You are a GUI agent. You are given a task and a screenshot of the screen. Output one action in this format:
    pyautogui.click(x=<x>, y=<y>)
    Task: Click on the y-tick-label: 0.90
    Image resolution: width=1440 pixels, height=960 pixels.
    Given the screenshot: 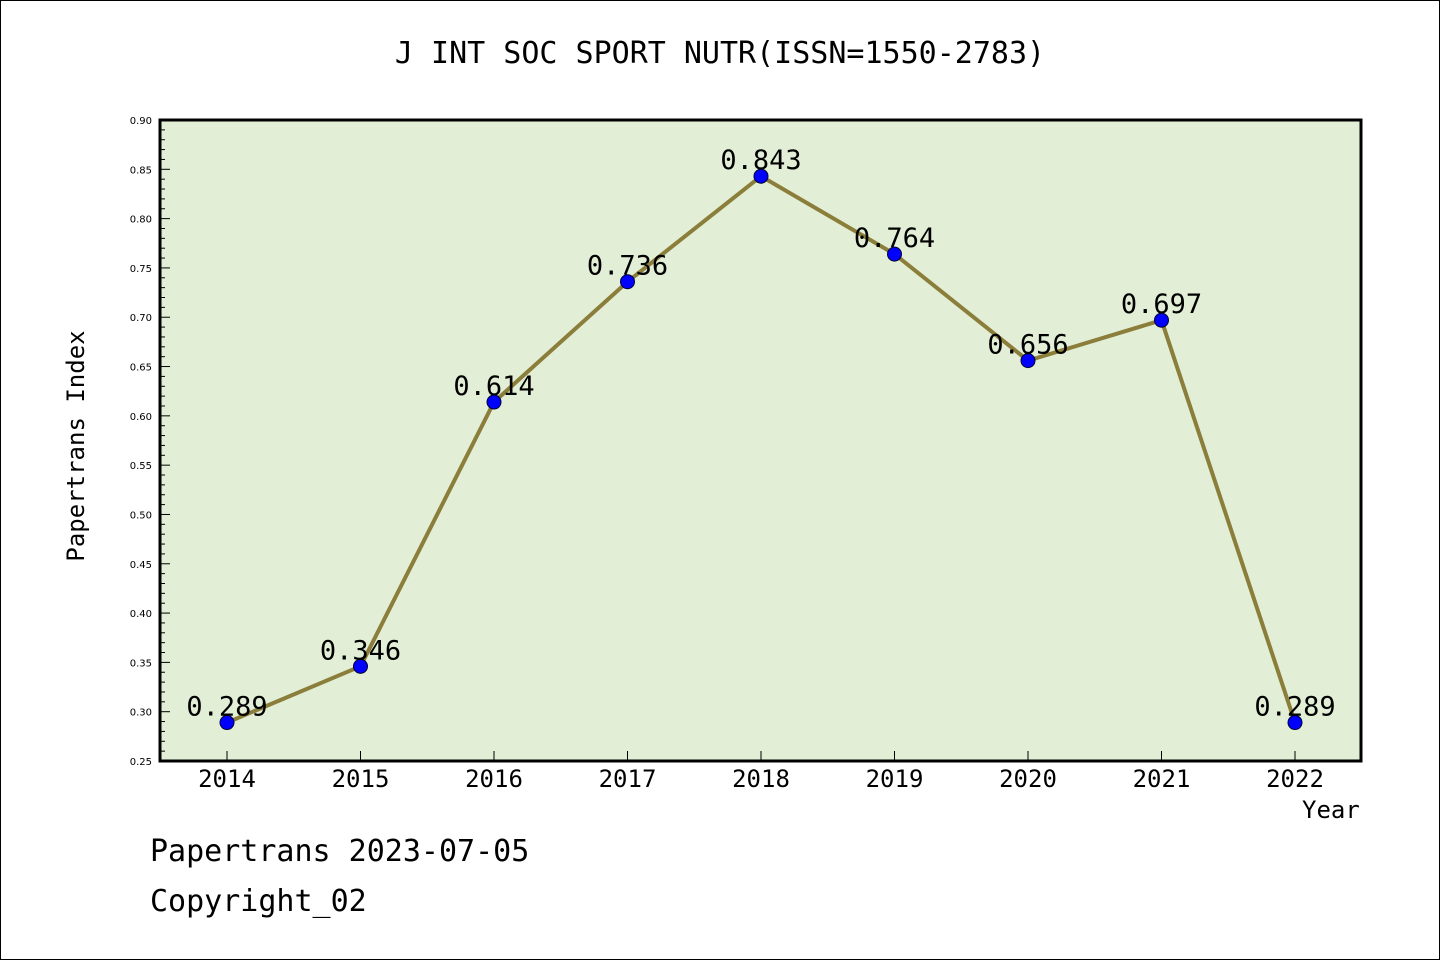 What is the action you would take?
    pyautogui.click(x=141, y=121)
    